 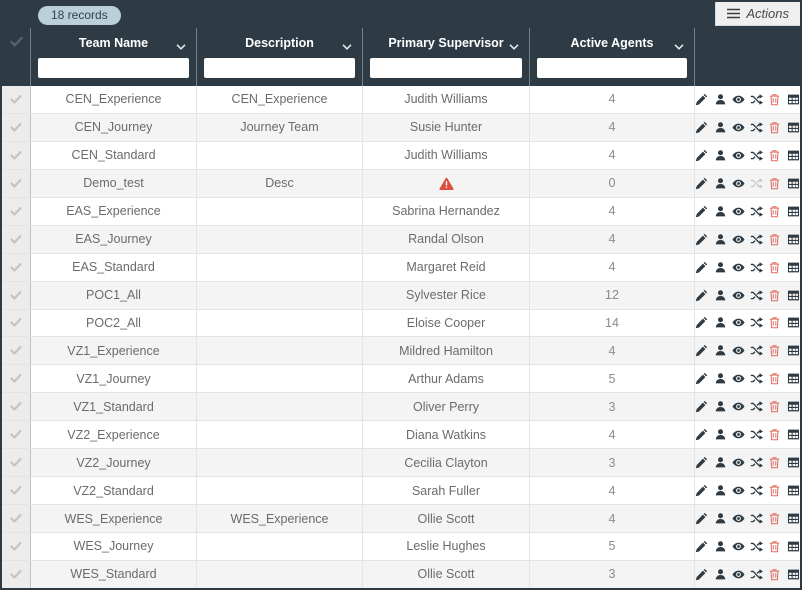 I want to click on chevron-down-icon, so click(x=679, y=46).